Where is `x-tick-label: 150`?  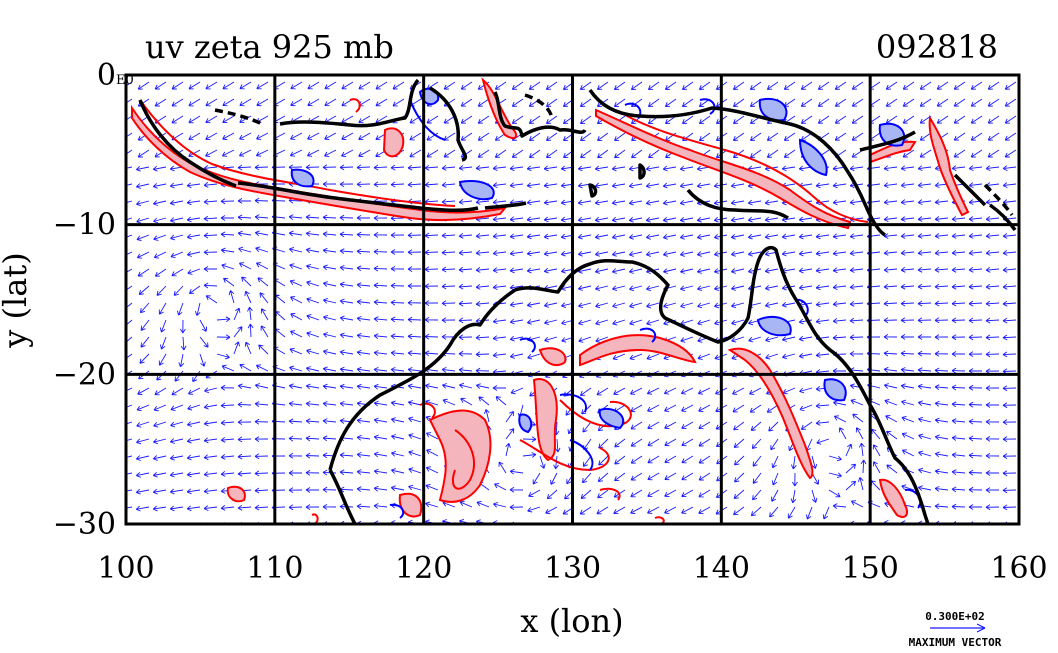
x-tick-label: 150 is located at coordinates (870, 568).